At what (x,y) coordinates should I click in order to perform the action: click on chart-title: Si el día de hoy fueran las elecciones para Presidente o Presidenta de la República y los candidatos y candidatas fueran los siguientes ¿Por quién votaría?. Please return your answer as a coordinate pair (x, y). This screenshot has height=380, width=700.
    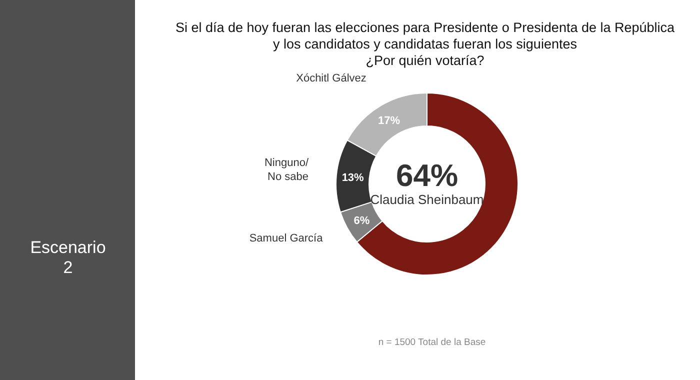
    Looking at the image, I should click on (425, 44).